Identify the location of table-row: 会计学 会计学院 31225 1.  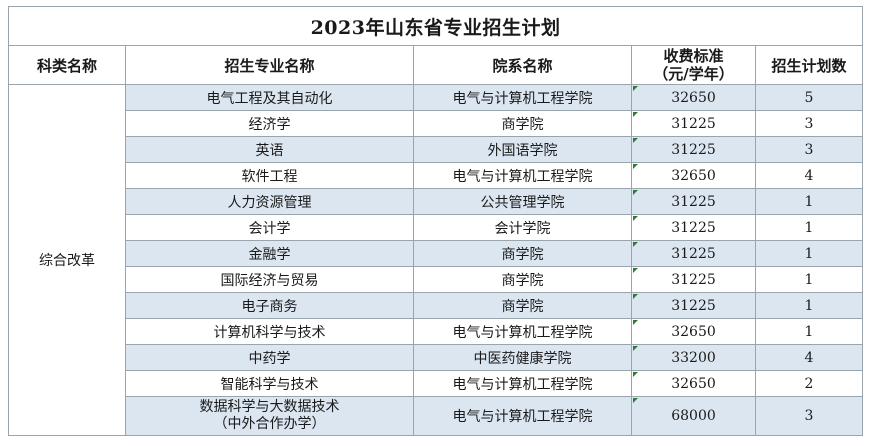
(436, 227).